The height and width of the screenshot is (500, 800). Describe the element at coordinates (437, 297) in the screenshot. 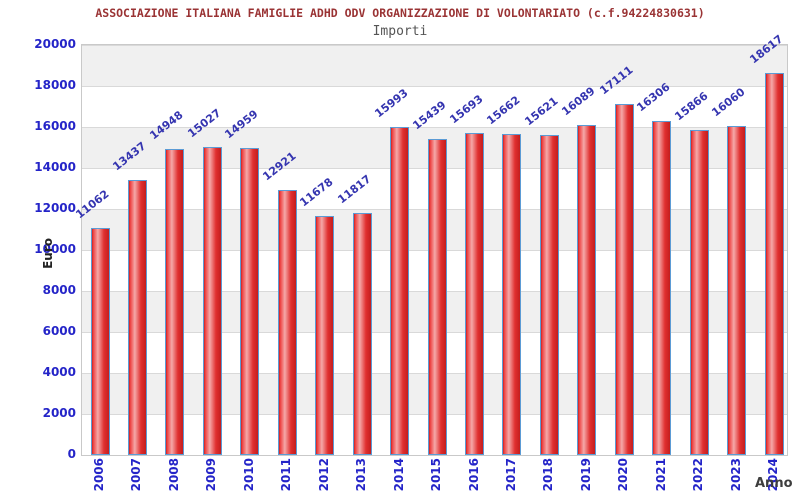

I see `bar-2015` at that location.